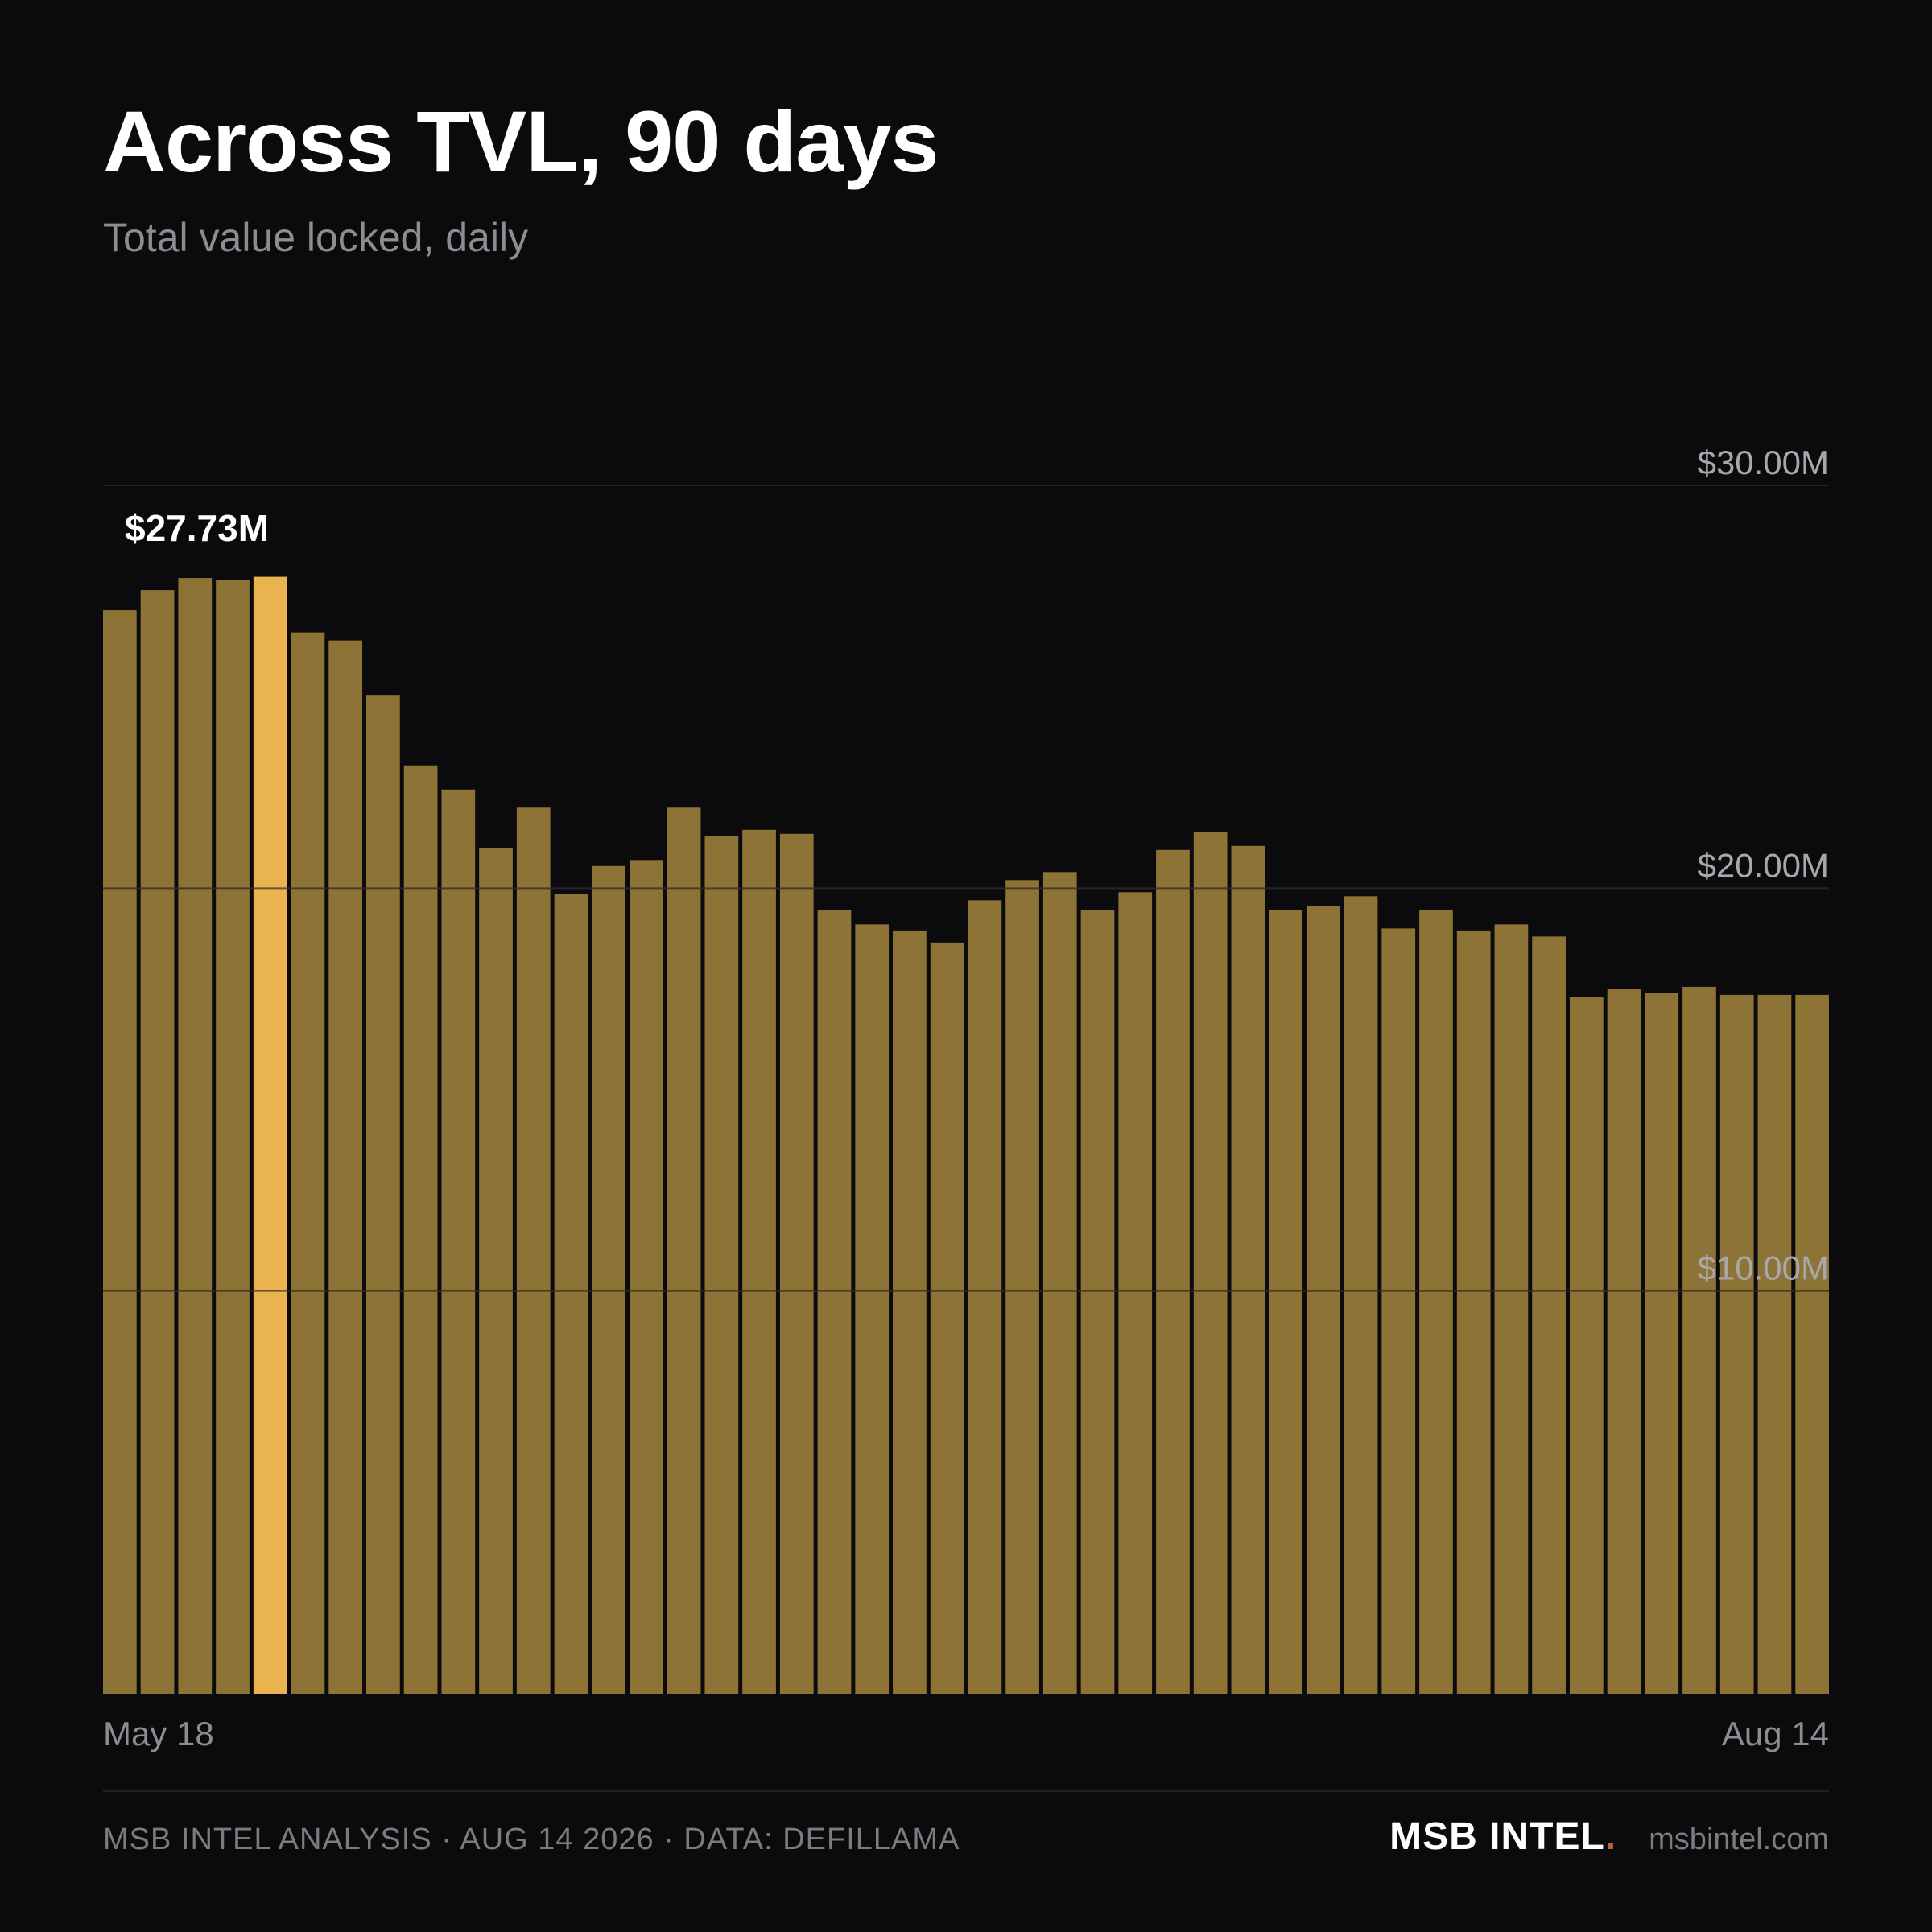  I want to click on footer-divider, so click(966, 1791).